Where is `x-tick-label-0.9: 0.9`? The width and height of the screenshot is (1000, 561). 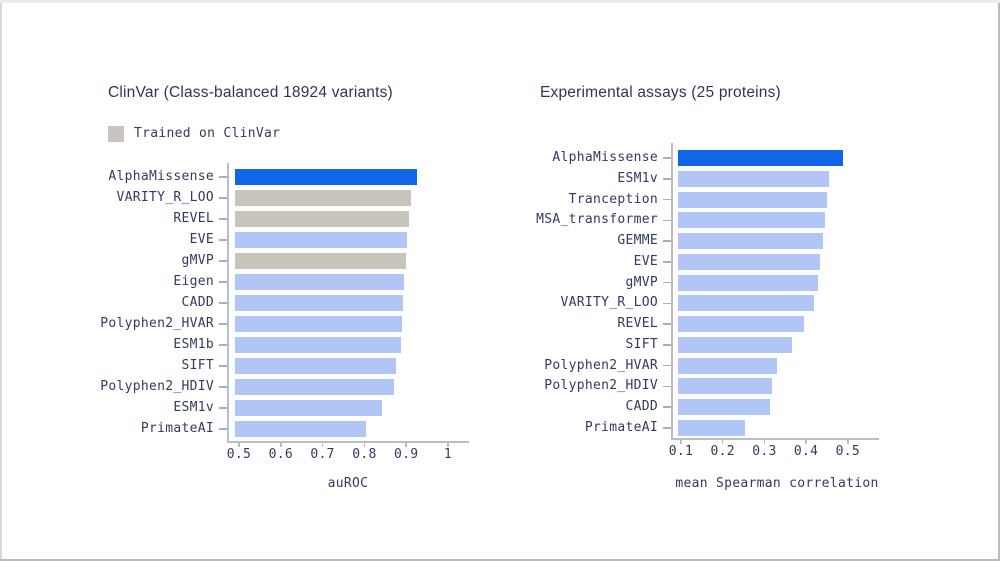
x-tick-label-0.9: 0.9 is located at coordinates (406, 454).